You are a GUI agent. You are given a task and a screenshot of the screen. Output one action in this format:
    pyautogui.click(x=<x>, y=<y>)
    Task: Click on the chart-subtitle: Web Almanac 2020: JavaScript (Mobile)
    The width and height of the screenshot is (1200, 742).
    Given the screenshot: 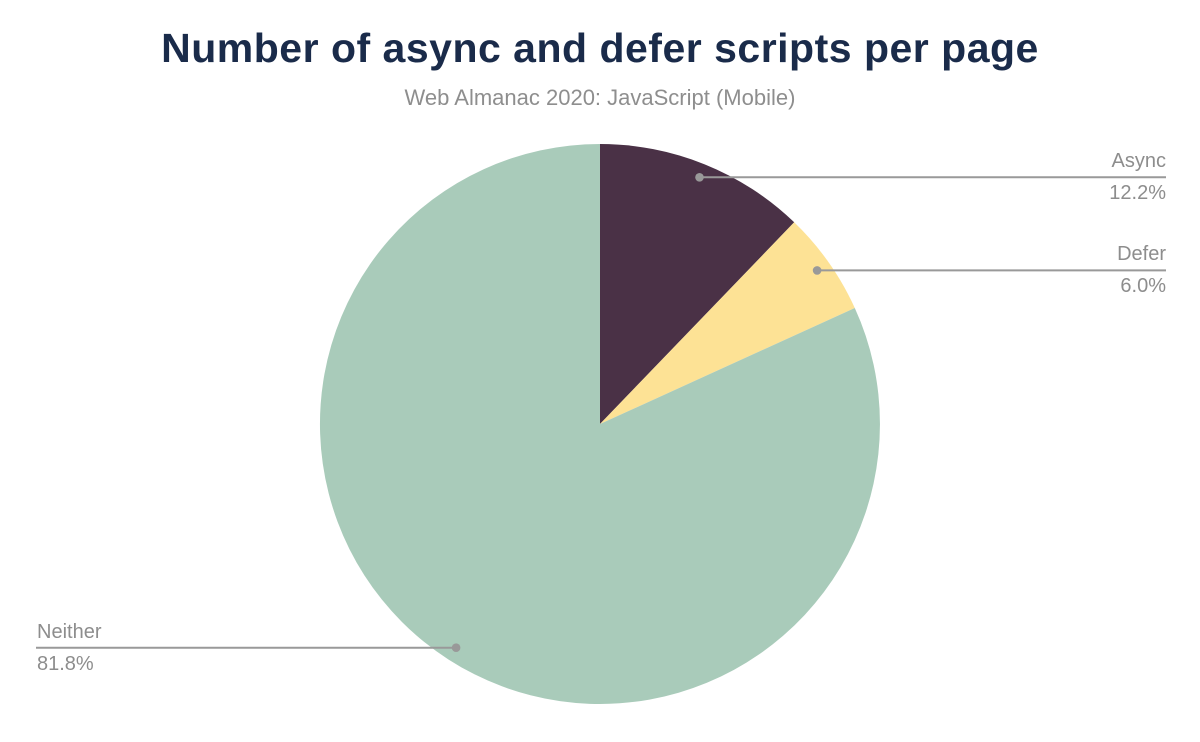 What is the action you would take?
    pyautogui.click(x=600, y=97)
    